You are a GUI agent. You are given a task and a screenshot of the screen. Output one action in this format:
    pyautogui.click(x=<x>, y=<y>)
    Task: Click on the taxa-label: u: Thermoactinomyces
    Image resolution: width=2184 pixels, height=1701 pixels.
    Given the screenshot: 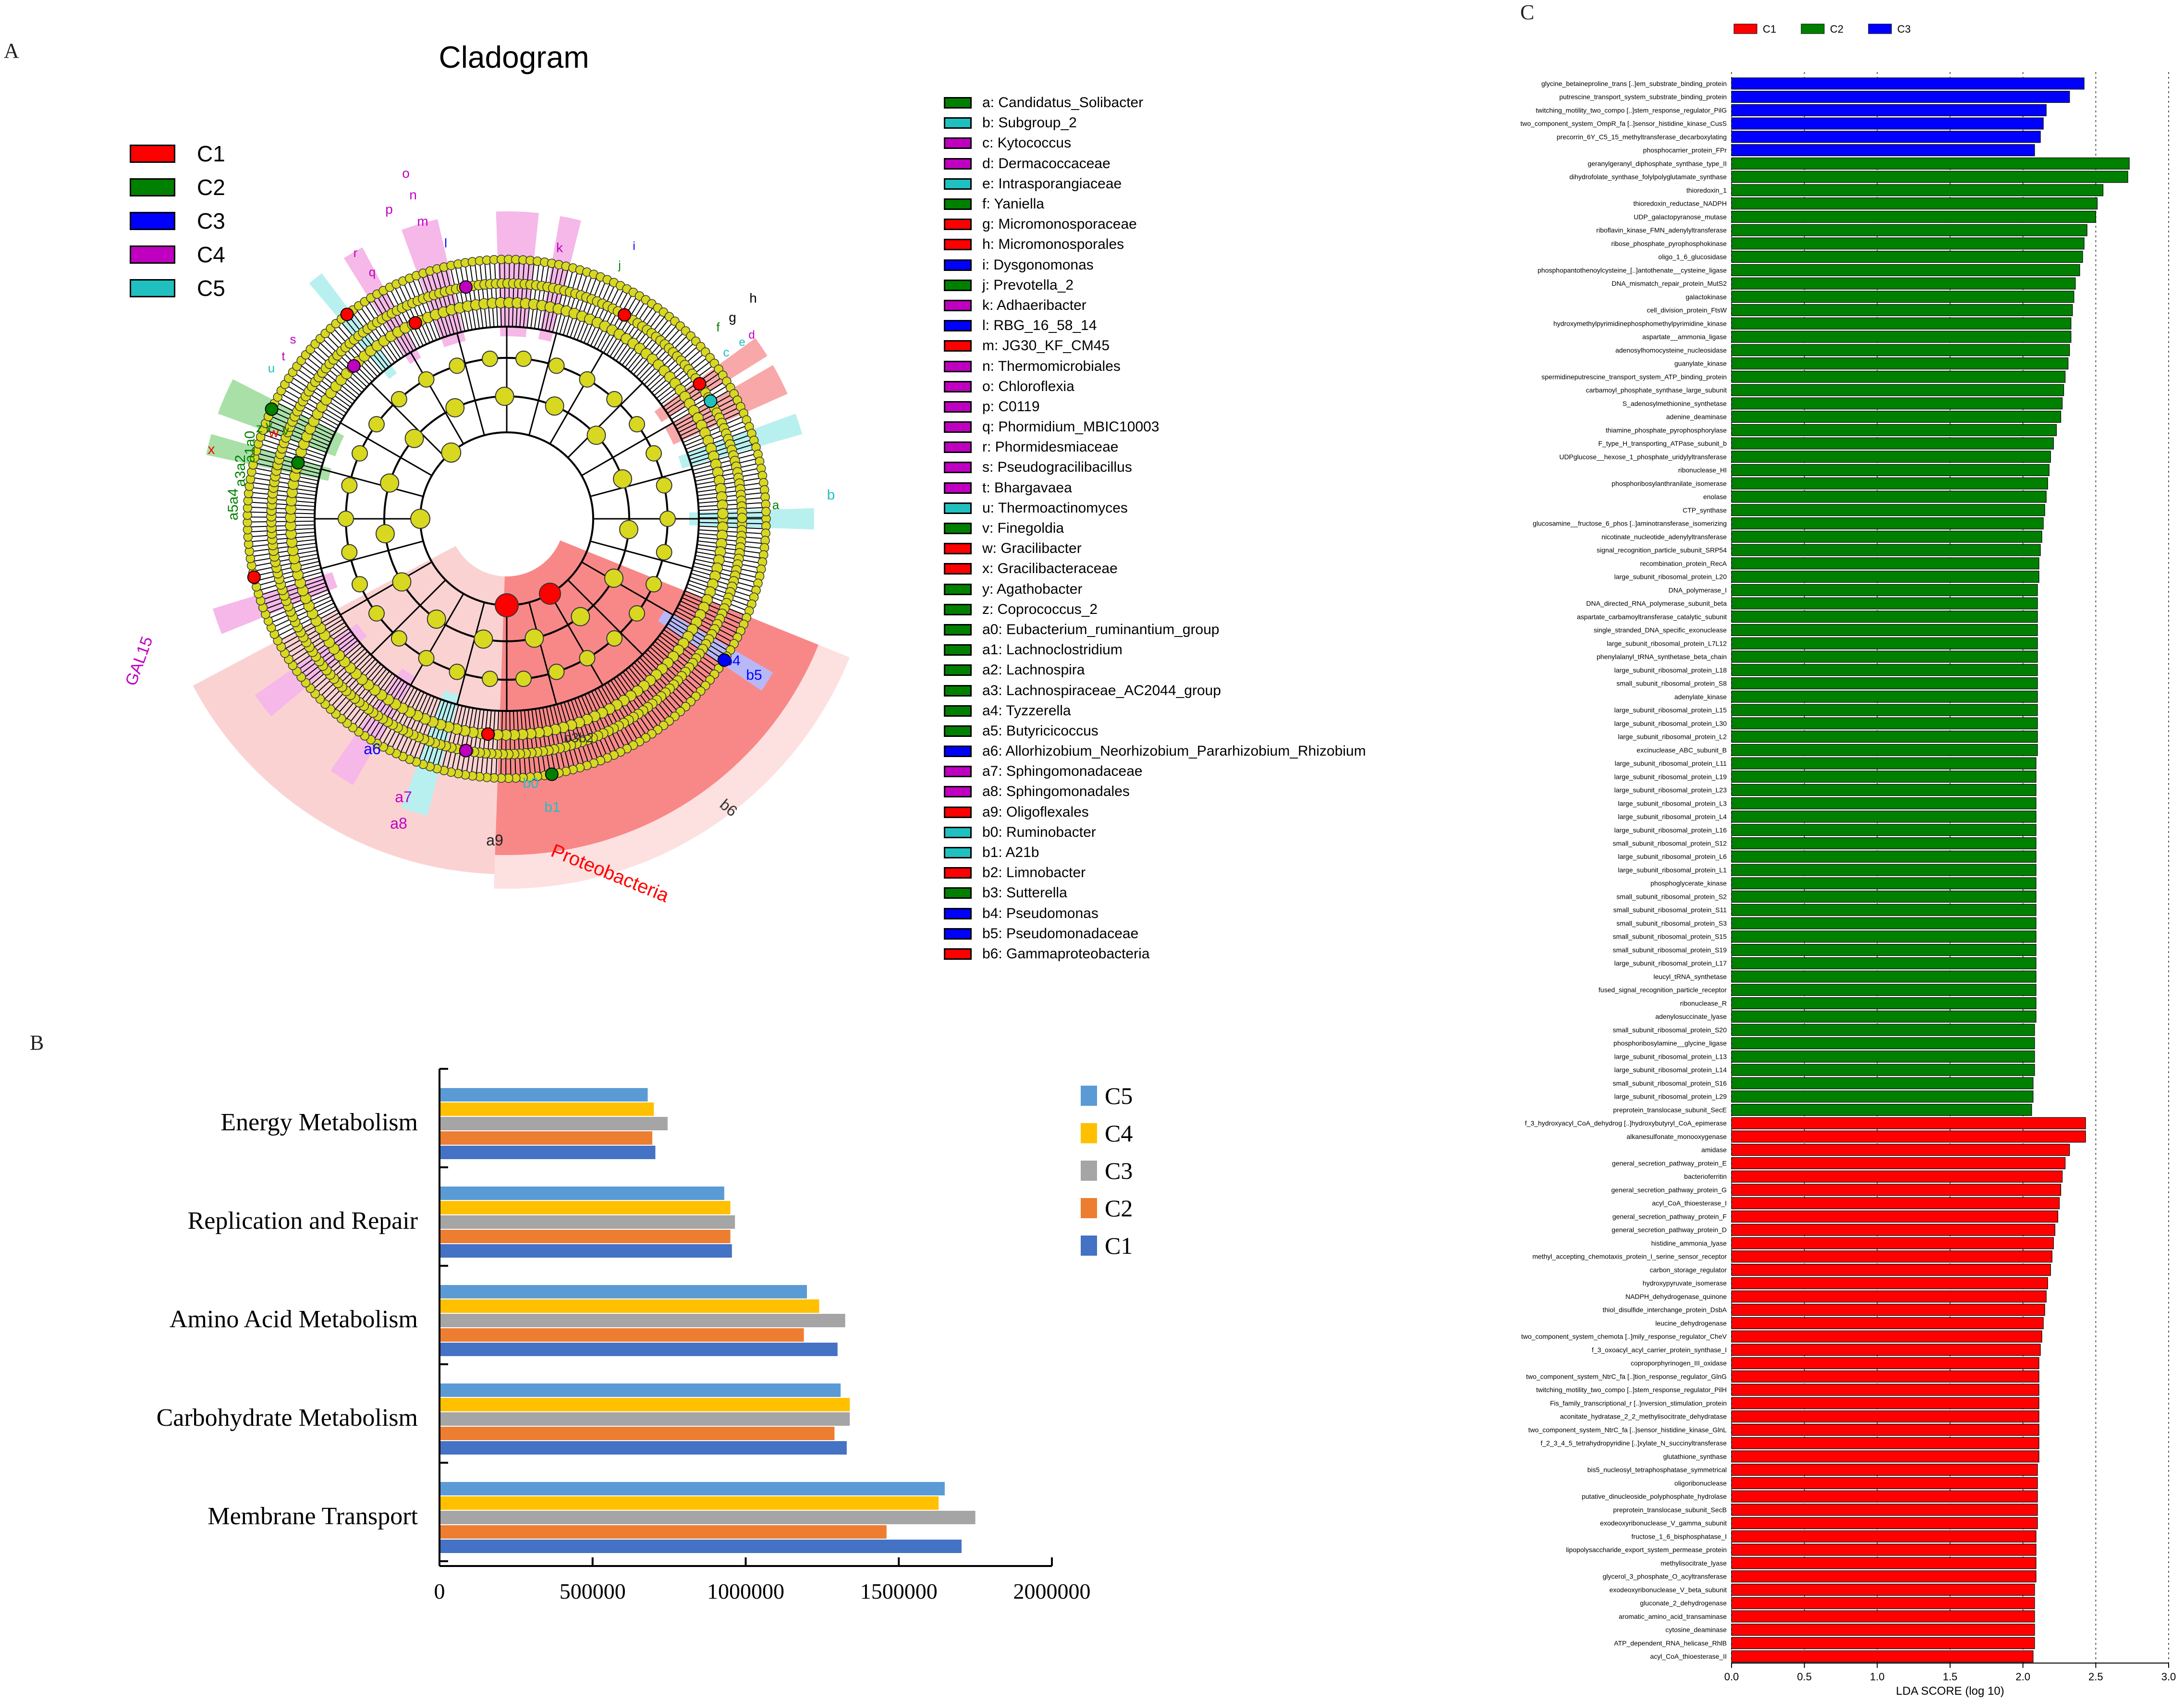 What is the action you would take?
    pyautogui.click(x=1055, y=508)
    